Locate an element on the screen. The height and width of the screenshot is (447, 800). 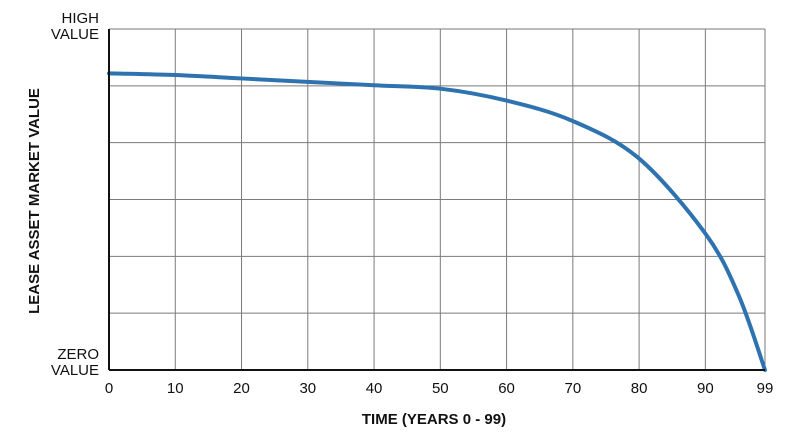
x-tick-label: 60 is located at coordinates (506, 388).